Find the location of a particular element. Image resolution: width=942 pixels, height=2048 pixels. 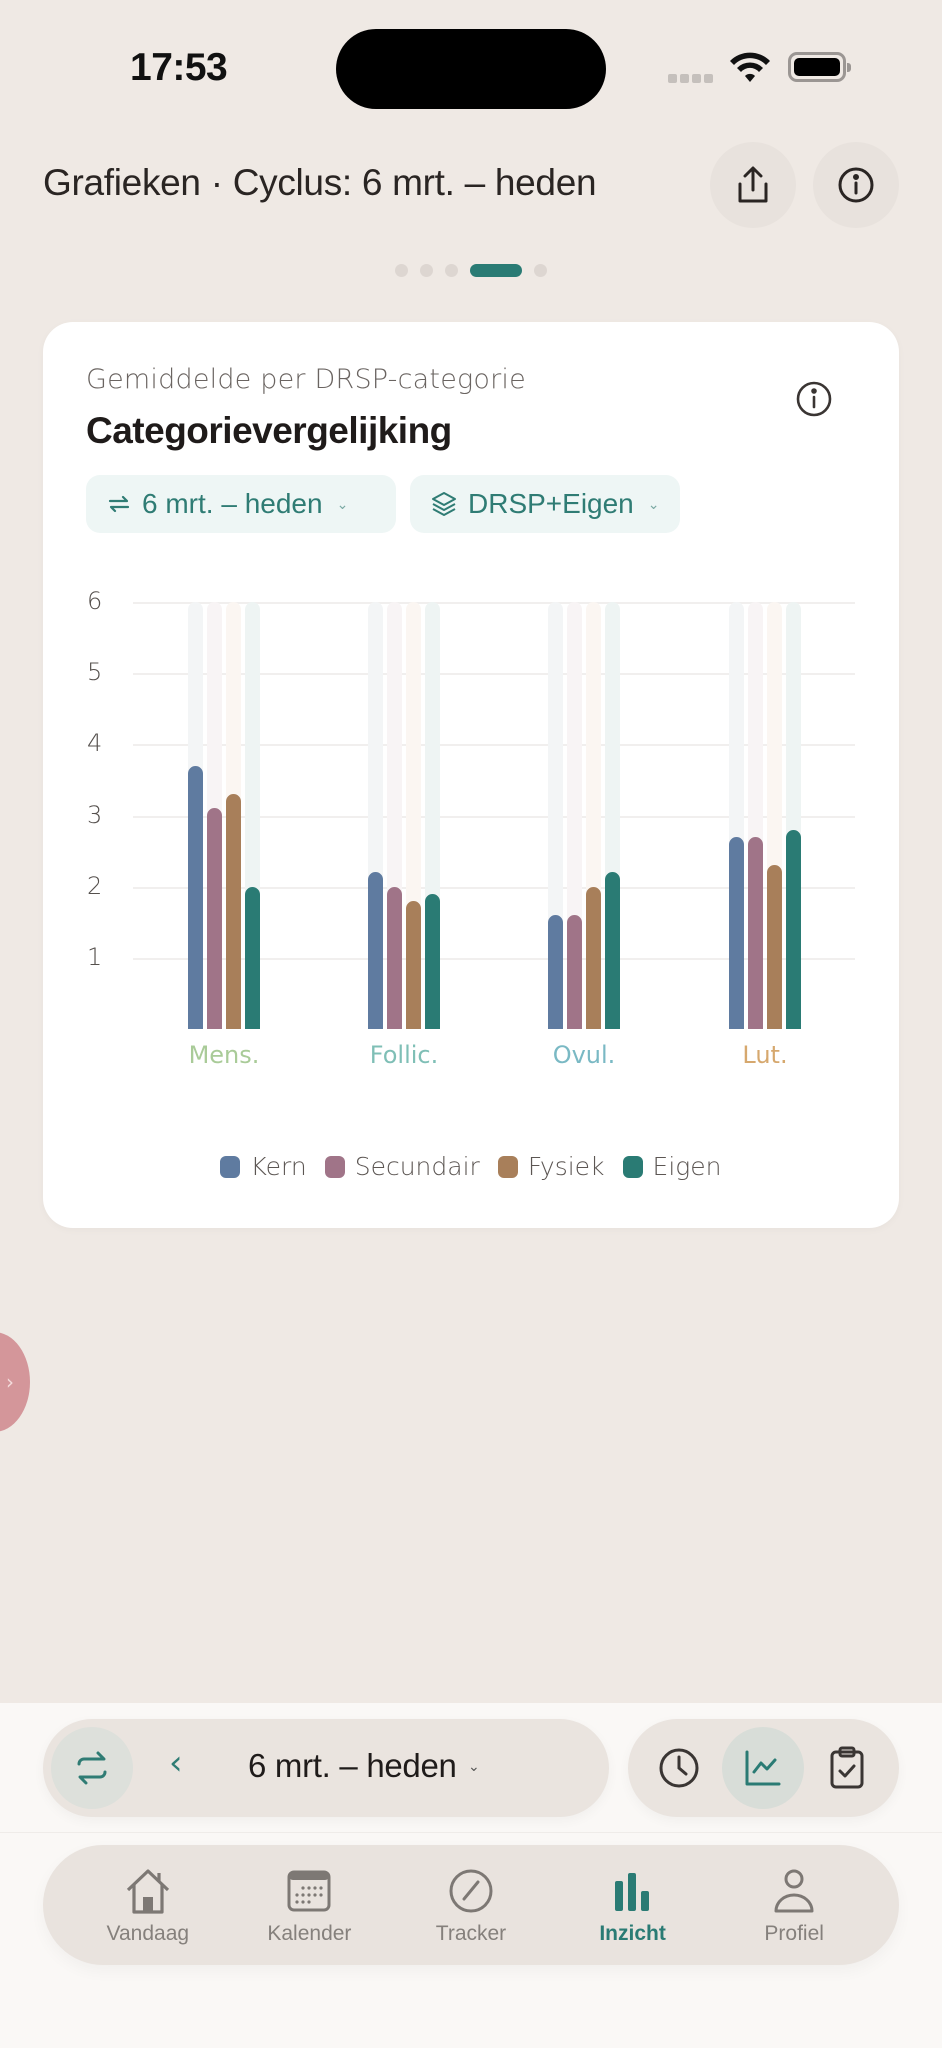

layers-icon is located at coordinates (444, 504).